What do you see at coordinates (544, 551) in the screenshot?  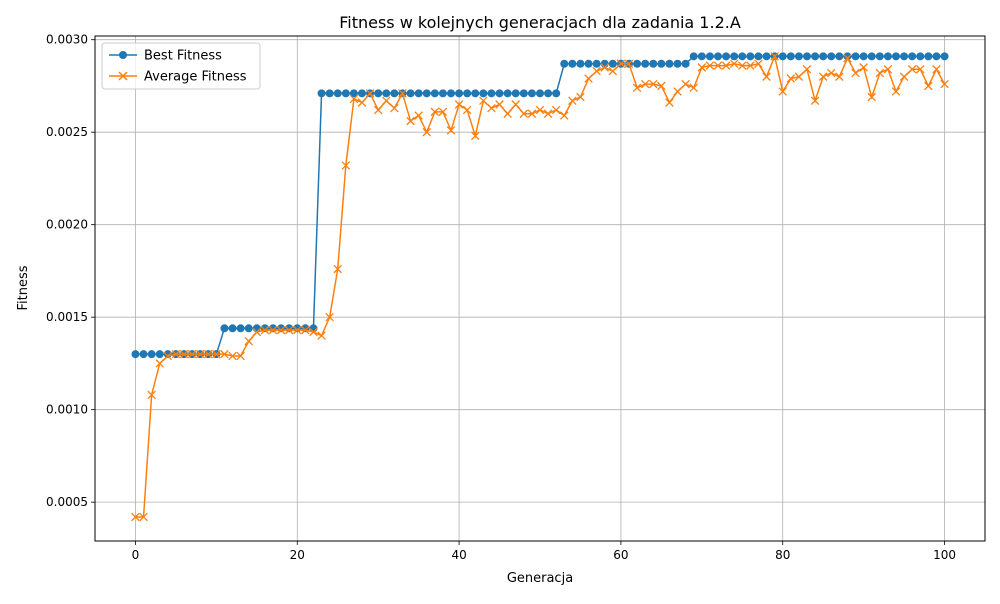 I see `x-axis-ticks: 0 20 40 60 80 100` at bounding box center [544, 551].